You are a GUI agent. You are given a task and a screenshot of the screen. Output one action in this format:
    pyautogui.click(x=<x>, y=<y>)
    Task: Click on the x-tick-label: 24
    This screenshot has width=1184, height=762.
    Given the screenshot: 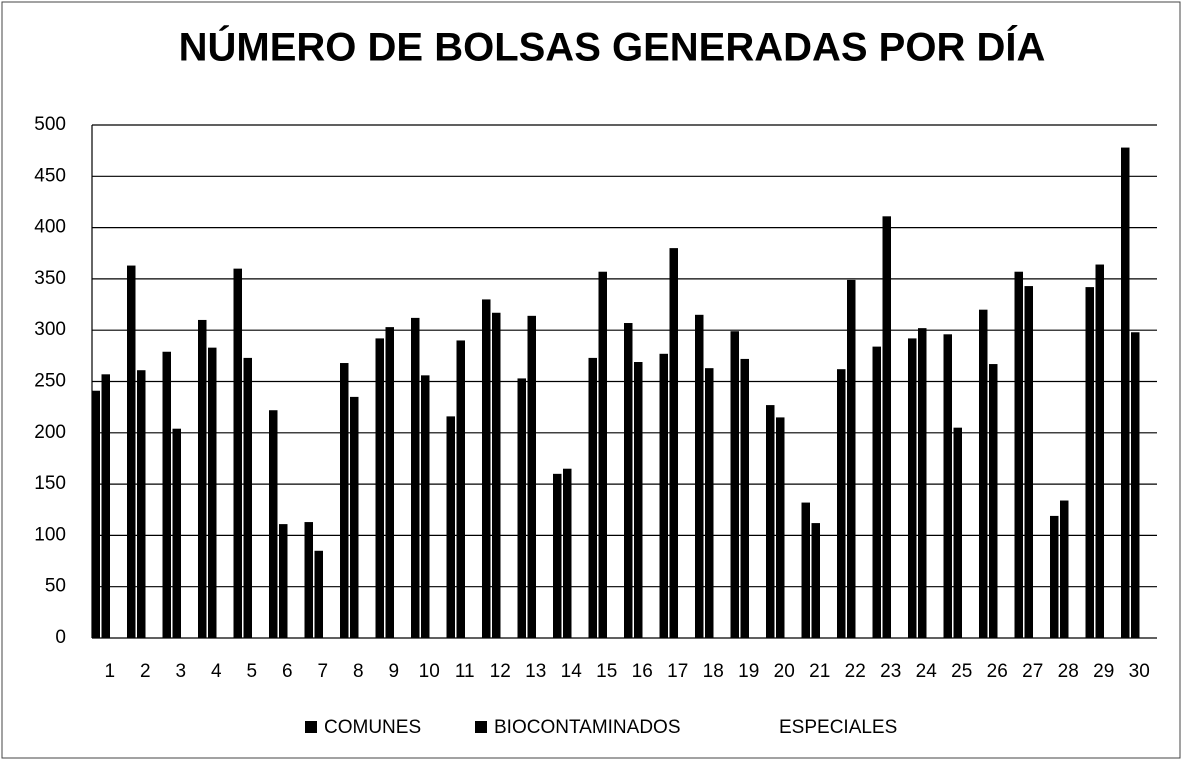 What is the action you would take?
    pyautogui.click(x=927, y=671)
    